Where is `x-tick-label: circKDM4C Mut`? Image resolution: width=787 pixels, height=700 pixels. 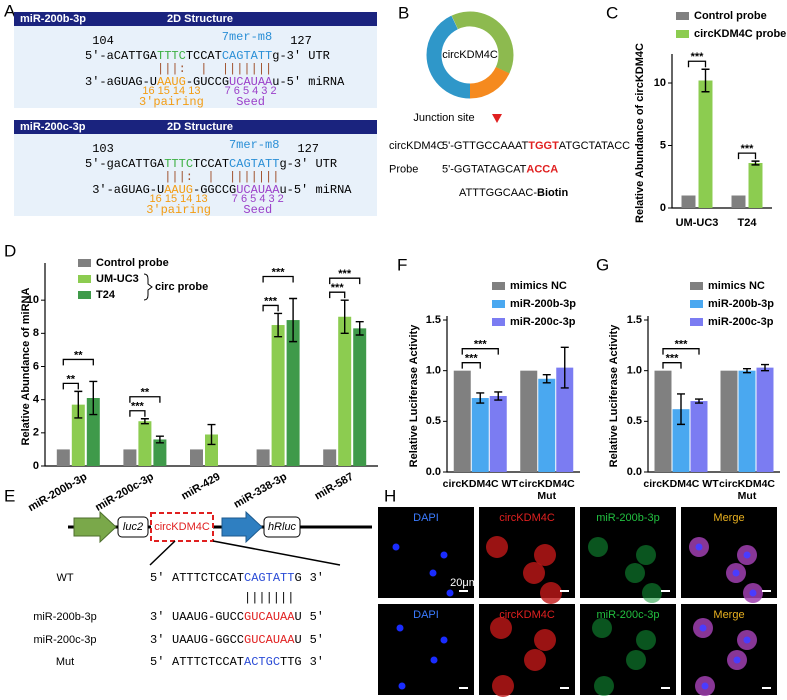 x-tick-label: circKDM4C Mut is located at coordinates (546, 490).